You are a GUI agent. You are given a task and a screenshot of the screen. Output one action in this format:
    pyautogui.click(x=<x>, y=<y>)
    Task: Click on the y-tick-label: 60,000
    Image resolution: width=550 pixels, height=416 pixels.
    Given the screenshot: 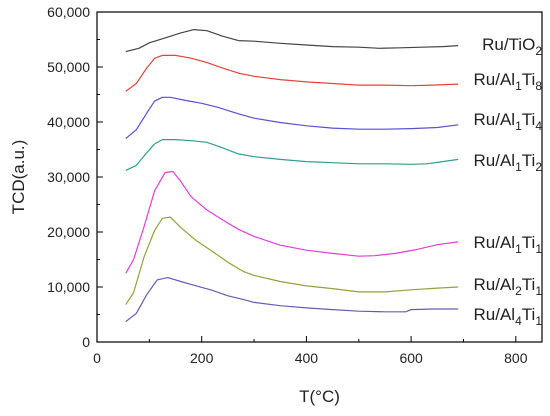 What is the action you would take?
    pyautogui.click(x=68, y=12)
    